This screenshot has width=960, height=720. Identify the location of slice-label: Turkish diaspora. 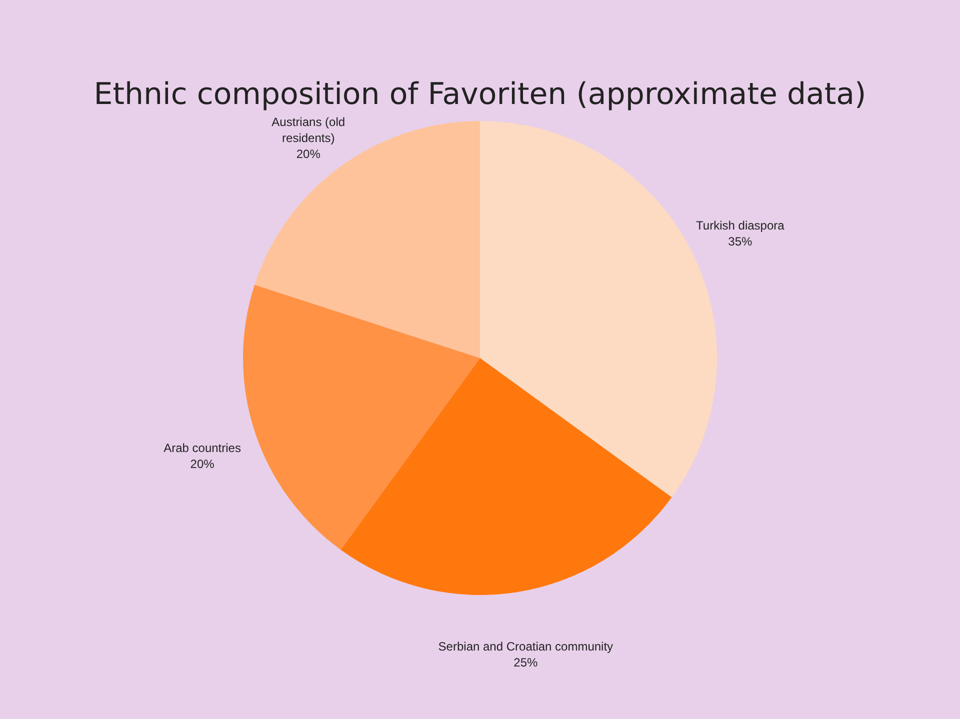
(740, 225).